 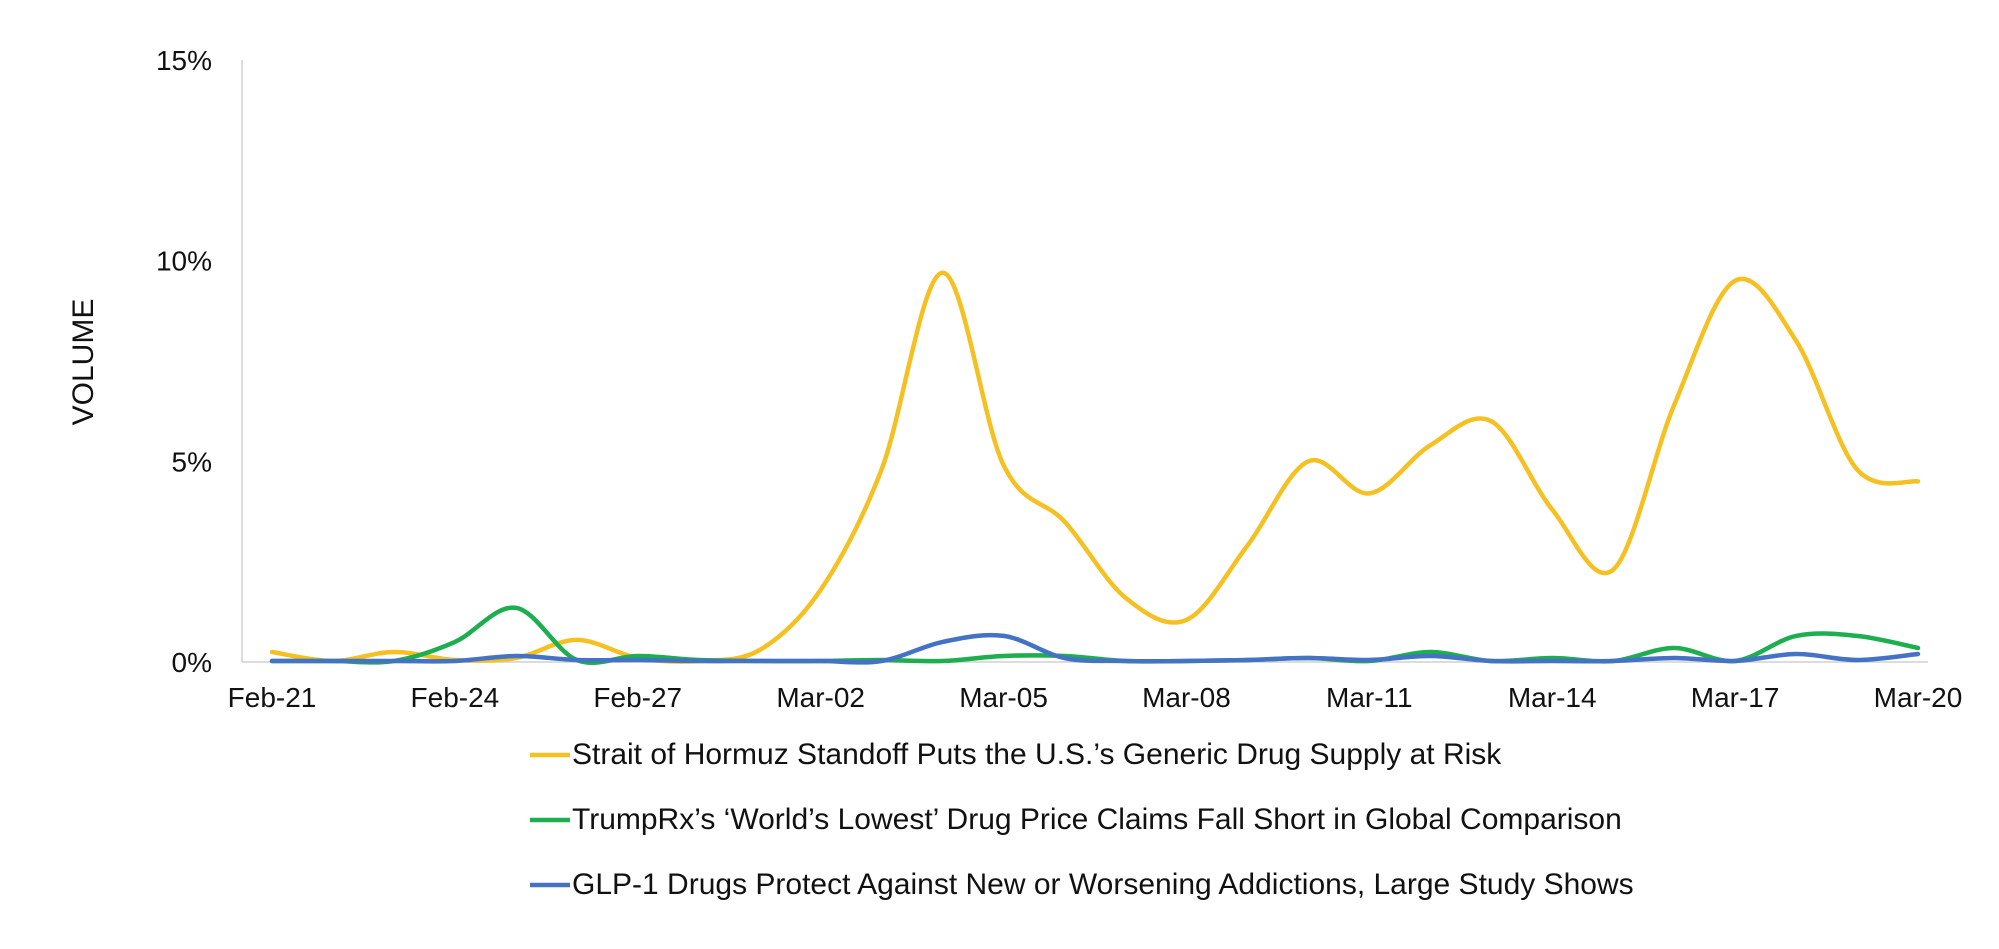 What do you see at coordinates (192, 662) in the screenshot?
I see `y-tick-label: 0%` at bounding box center [192, 662].